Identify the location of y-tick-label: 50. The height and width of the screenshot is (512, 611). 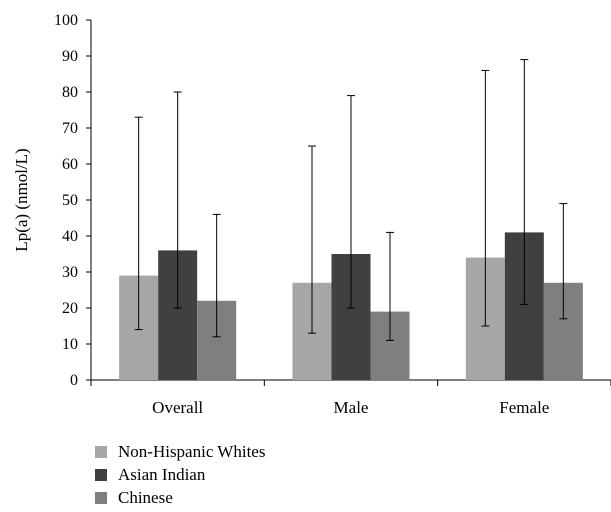
(70, 200).